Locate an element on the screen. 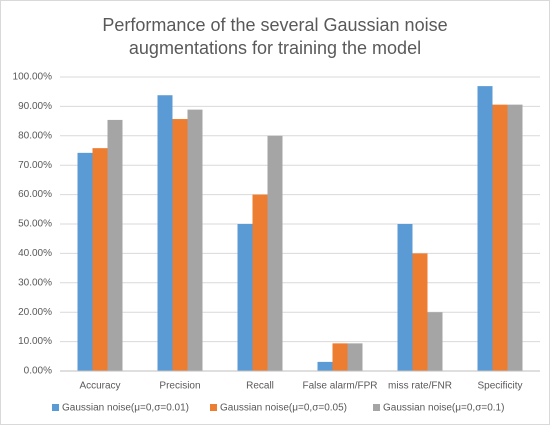 This screenshot has width=550, height=425. y-tick-label: 60.00% is located at coordinates (35, 194).